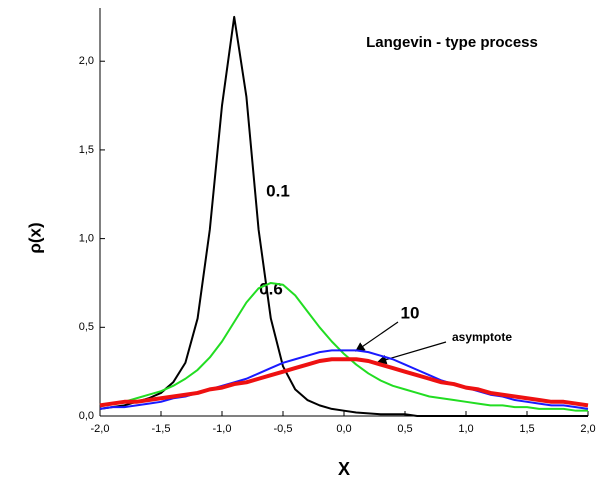 The image size is (598, 486). I want to click on y-tick-label: 2,0, so click(86, 61).